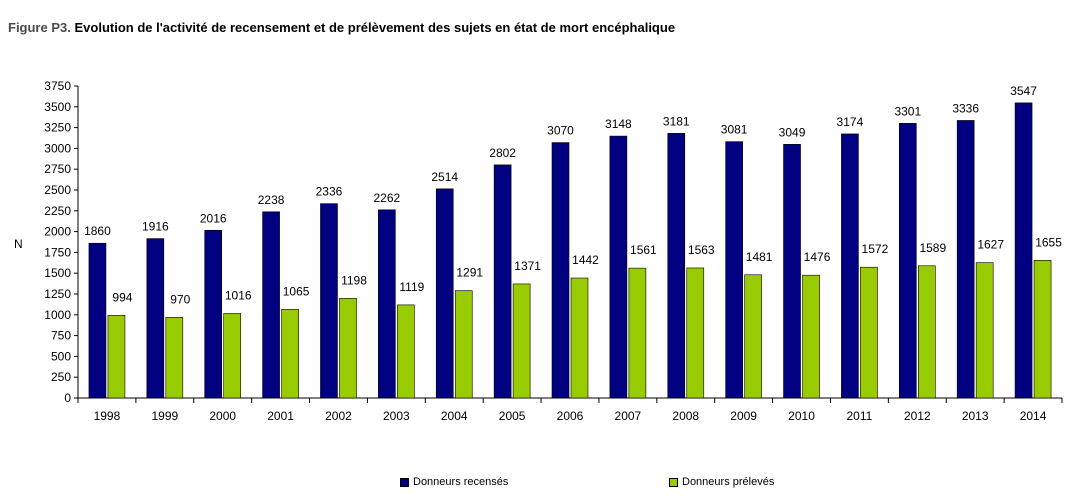 This screenshot has width=1080, height=500. I want to click on y-tick-label: 1250, so click(57, 294).